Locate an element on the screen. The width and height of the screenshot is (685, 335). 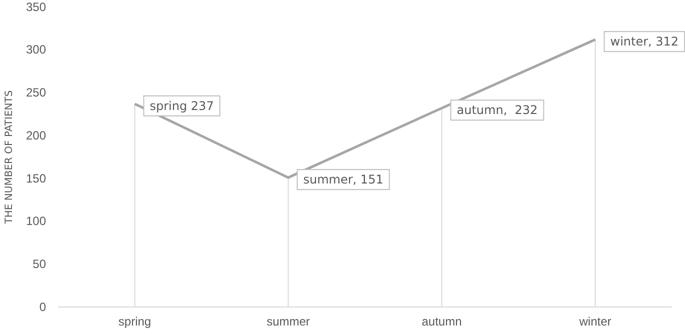
x-tick-label: spring is located at coordinates (135, 321).